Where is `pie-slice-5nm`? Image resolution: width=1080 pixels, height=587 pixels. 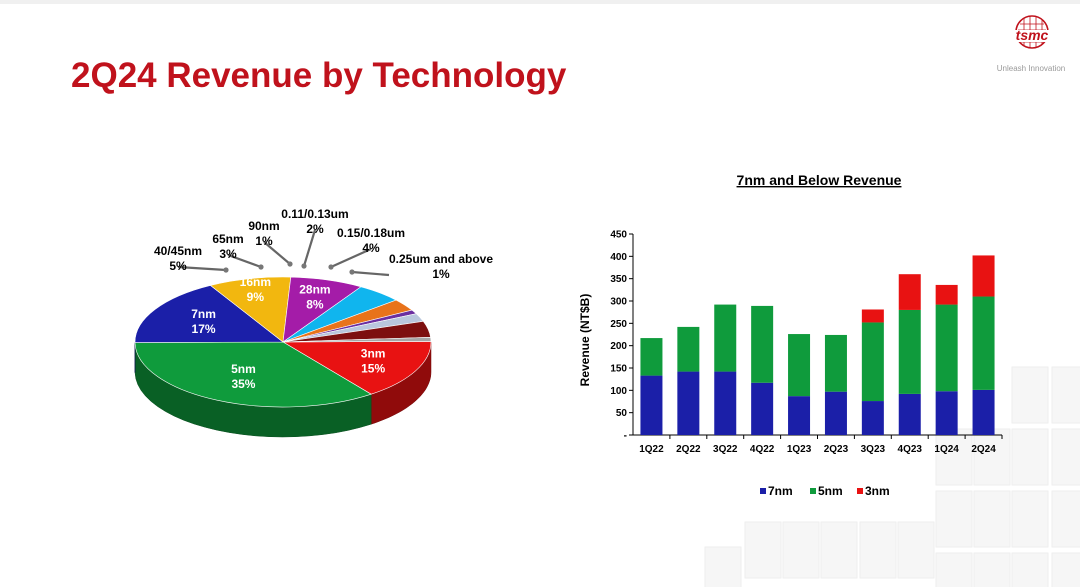 pie-slice-5nm is located at coordinates (253, 374).